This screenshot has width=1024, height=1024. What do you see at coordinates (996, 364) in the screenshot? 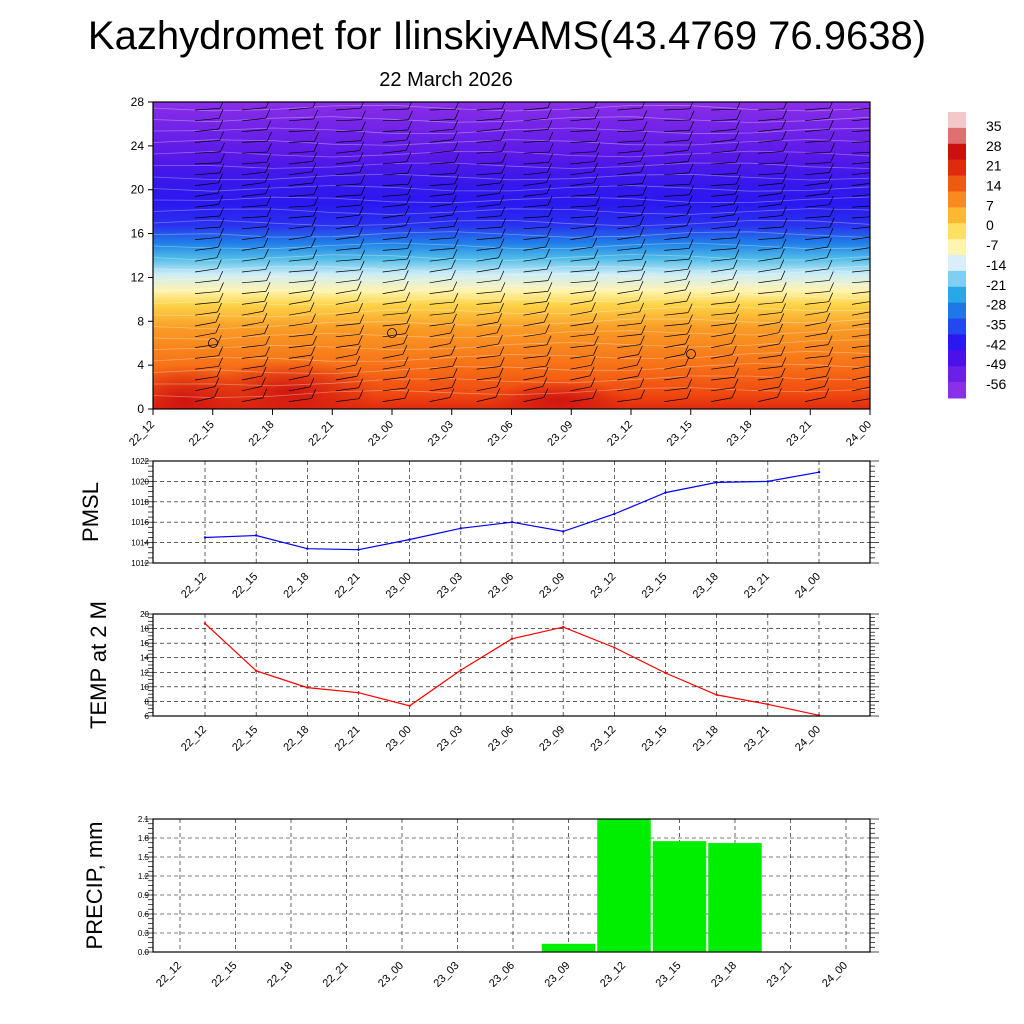
I see `colorbar-label: -49` at bounding box center [996, 364].